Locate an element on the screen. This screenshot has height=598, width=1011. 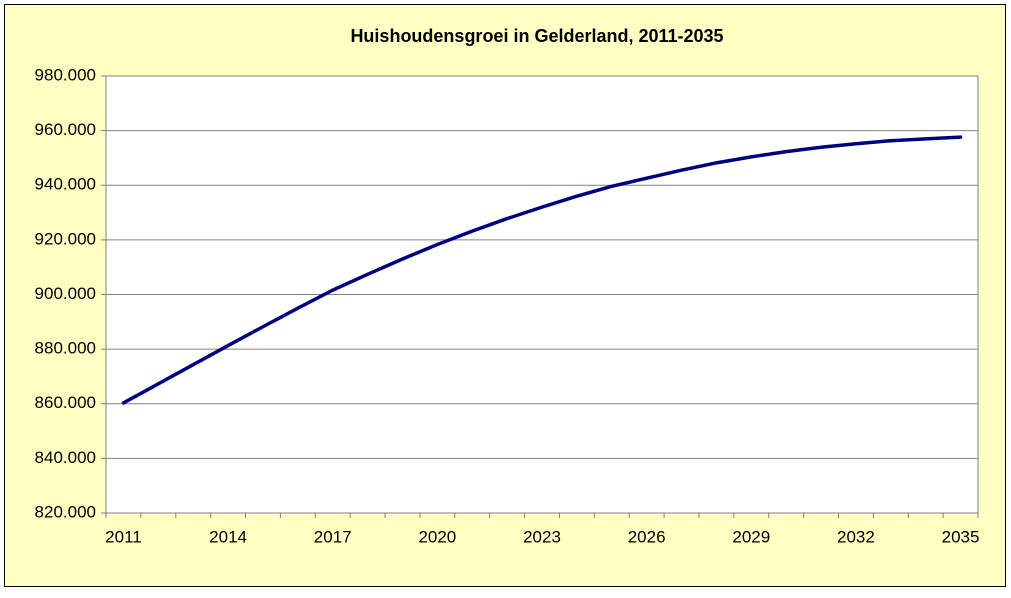
x-tick-label: 2017 is located at coordinates (333, 536).